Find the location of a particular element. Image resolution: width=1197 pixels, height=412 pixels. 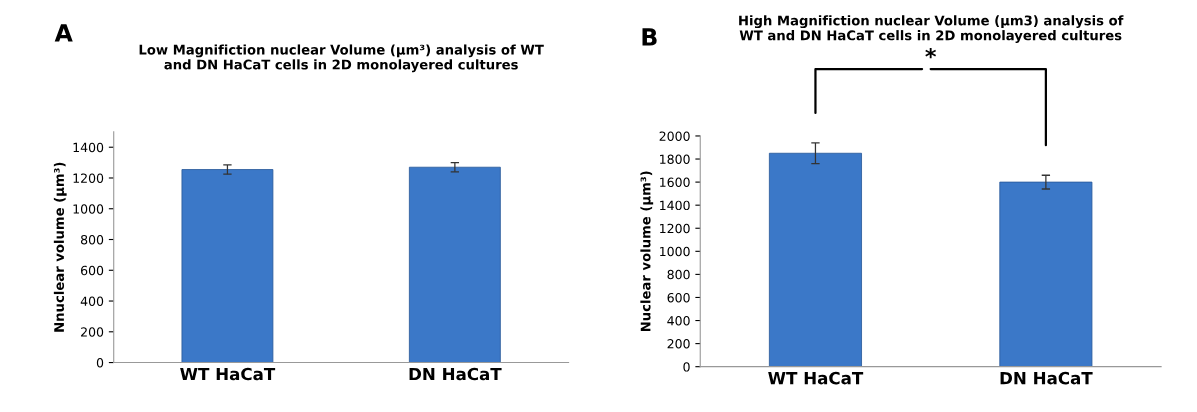

y-tick-label: 2000 is located at coordinates (674, 136).